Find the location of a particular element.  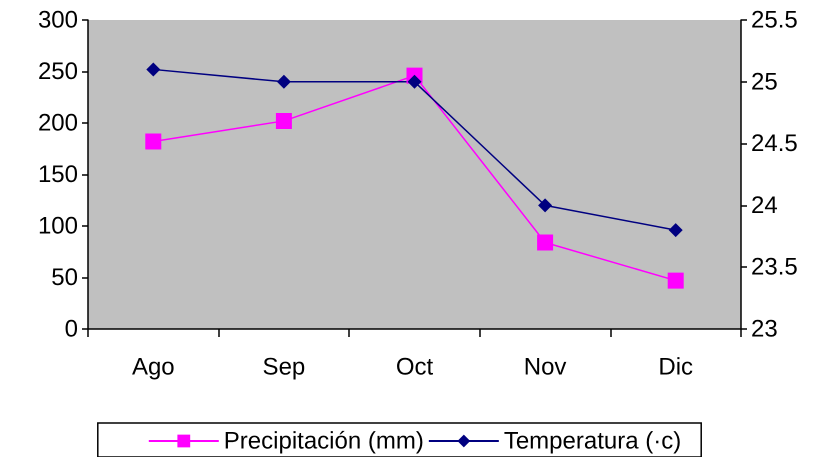

x-tick-label: Oct is located at coordinates (415, 367).